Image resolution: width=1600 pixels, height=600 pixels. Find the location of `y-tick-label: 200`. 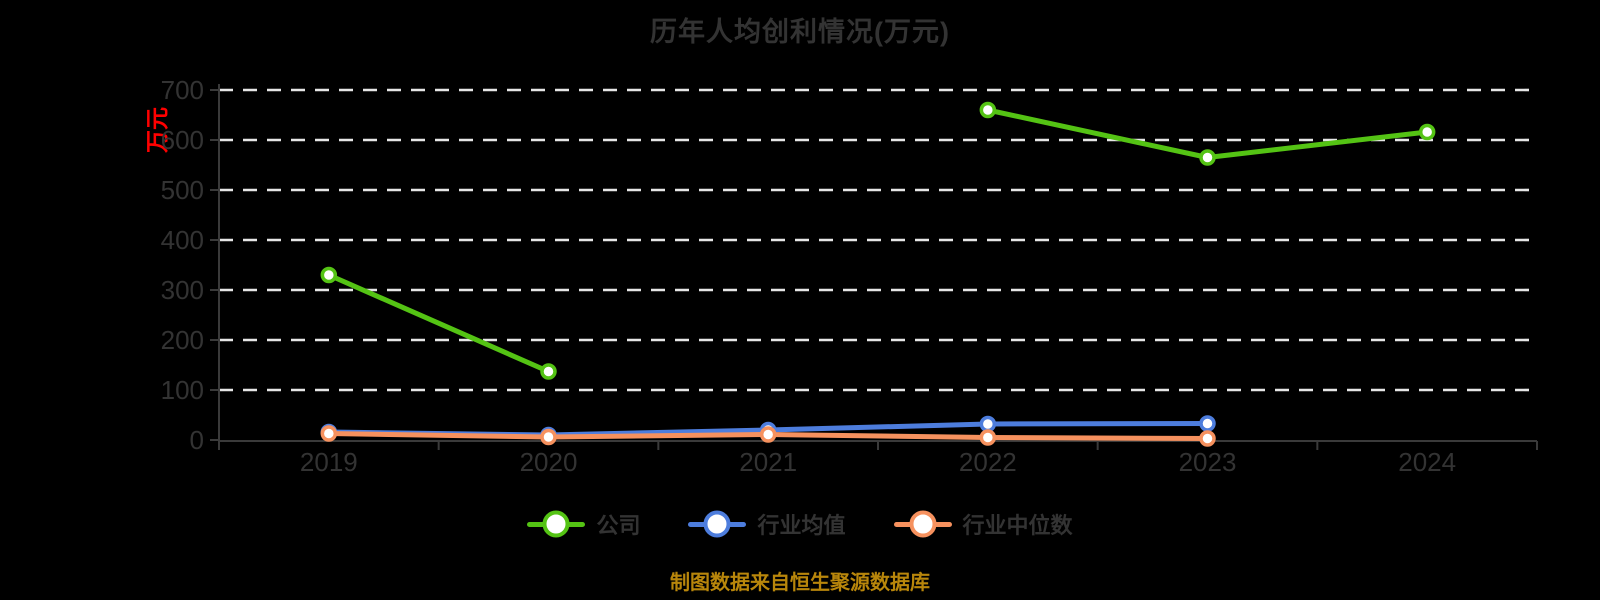

y-tick-label: 200 is located at coordinates (182, 340).